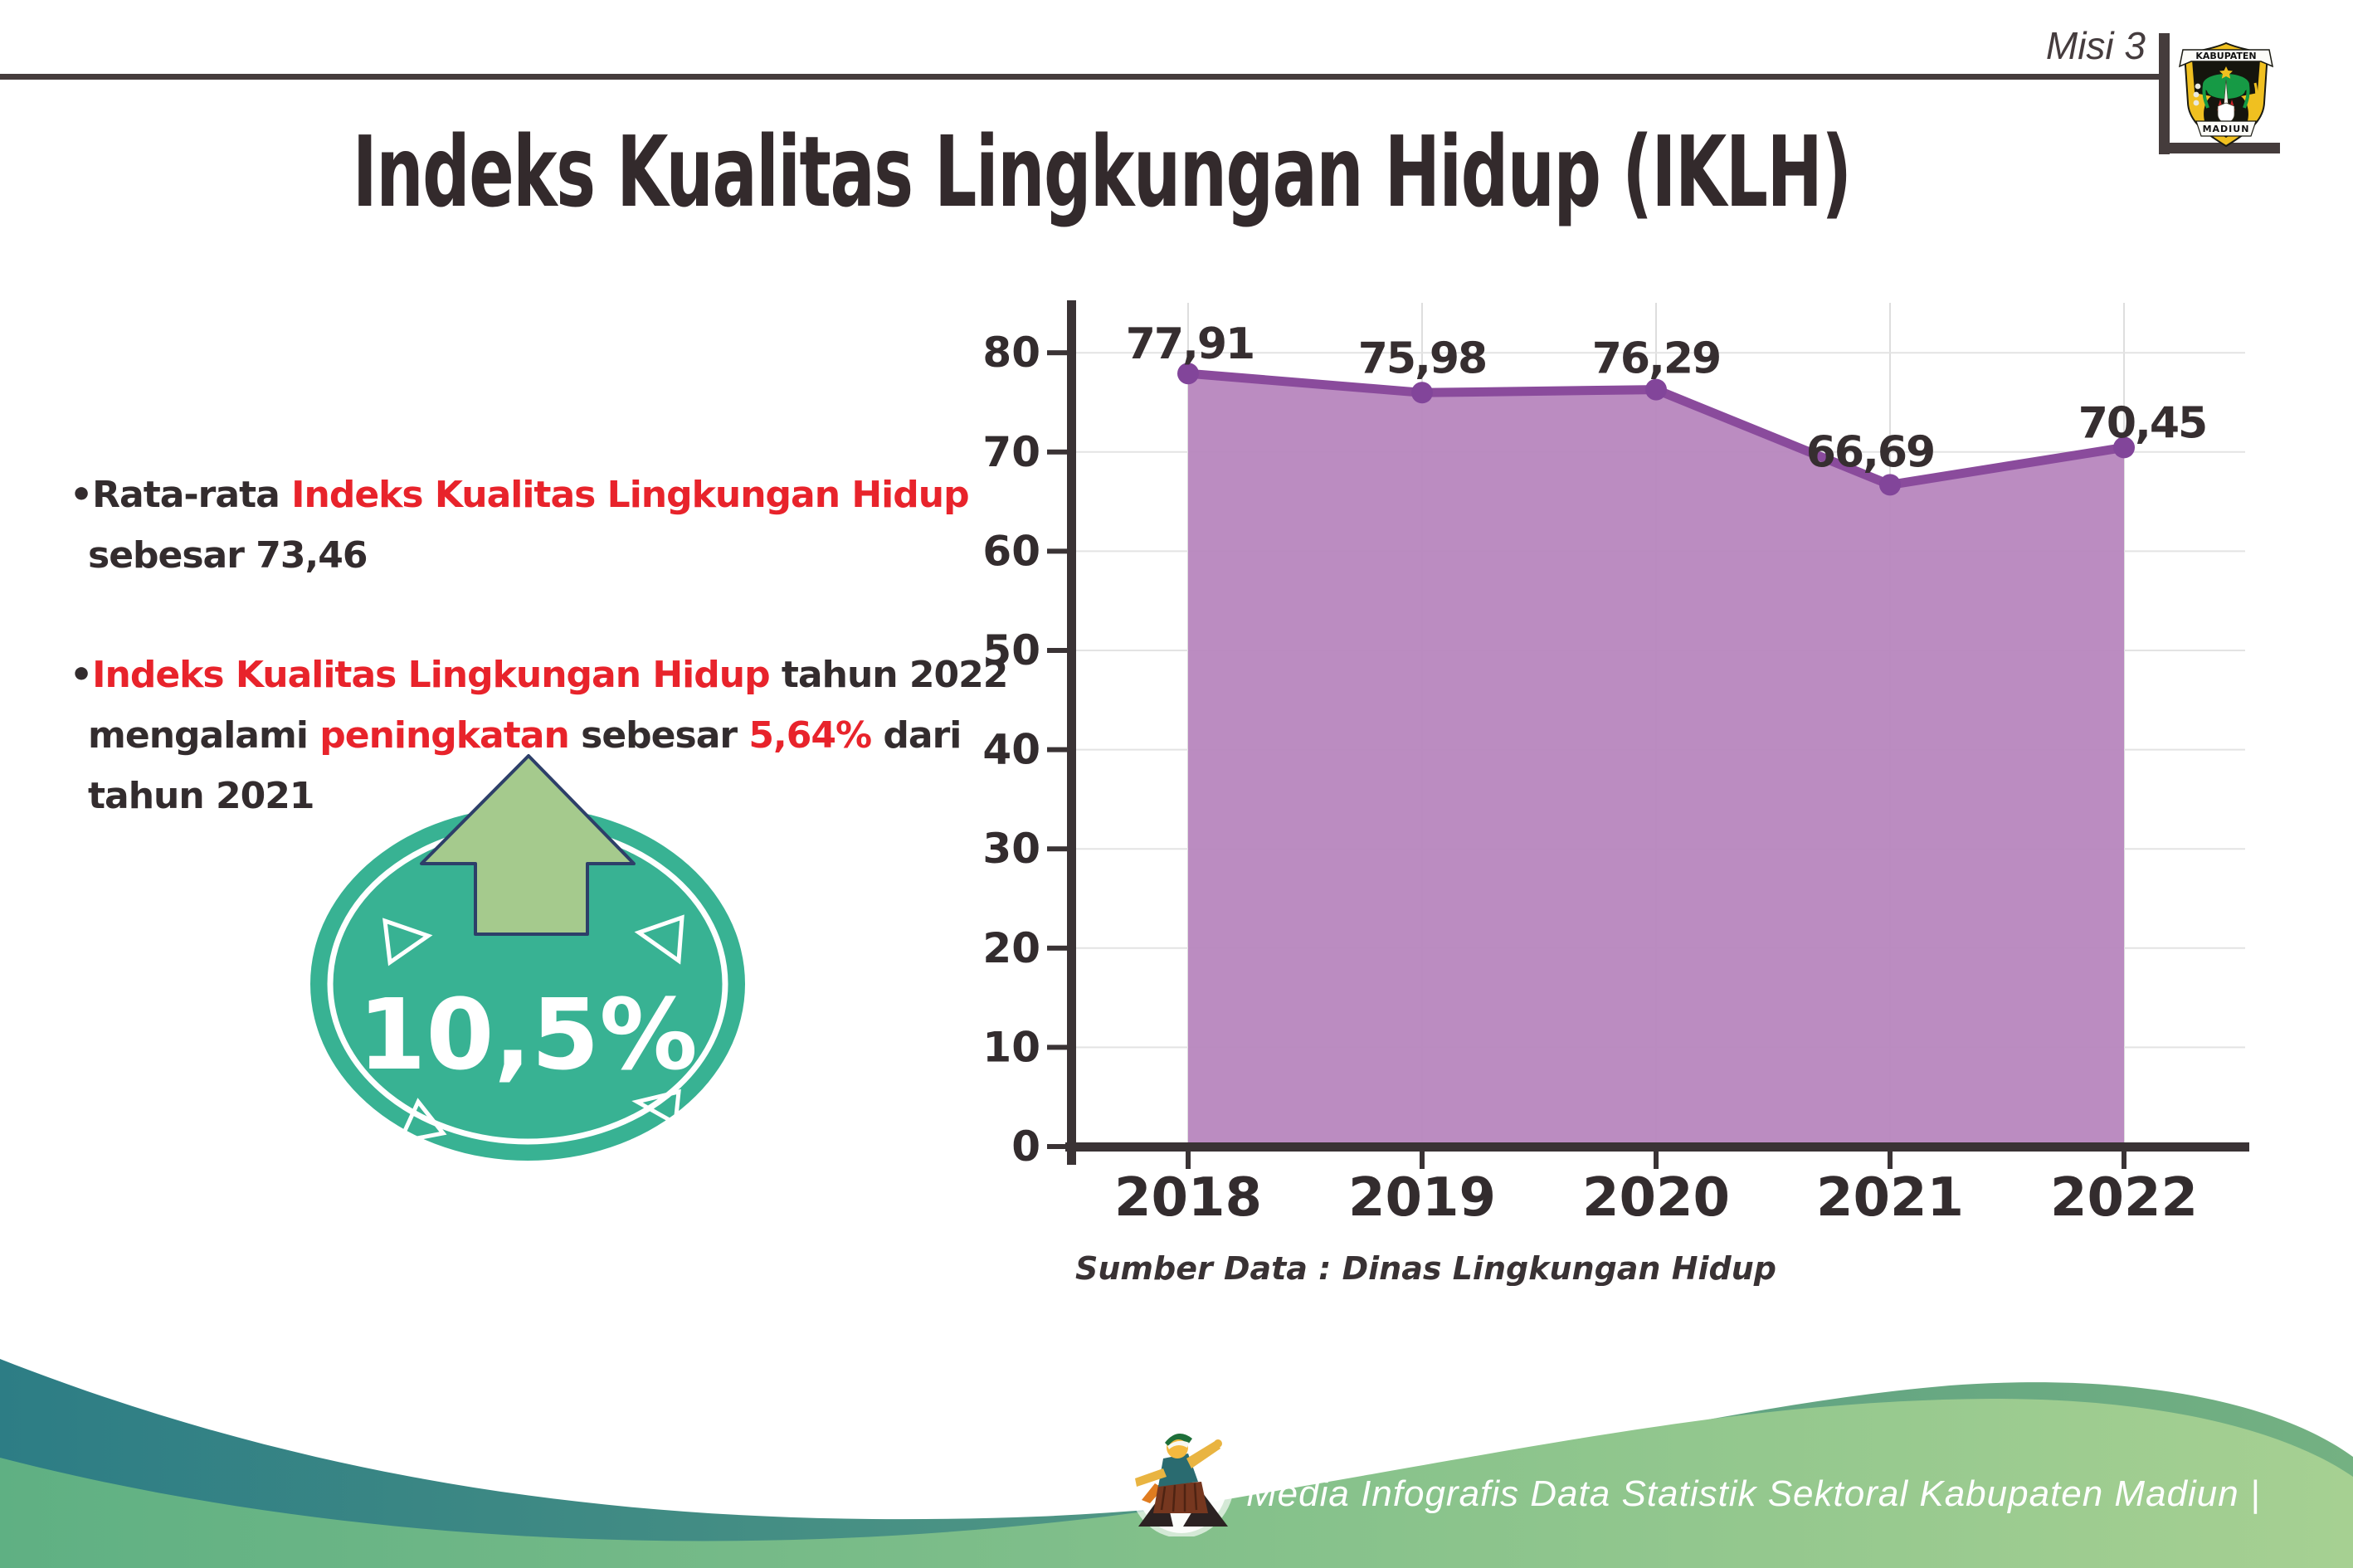  Describe the element at coordinates (1011, 750) in the screenshot. I see `y-tick-label: 40` at that location.